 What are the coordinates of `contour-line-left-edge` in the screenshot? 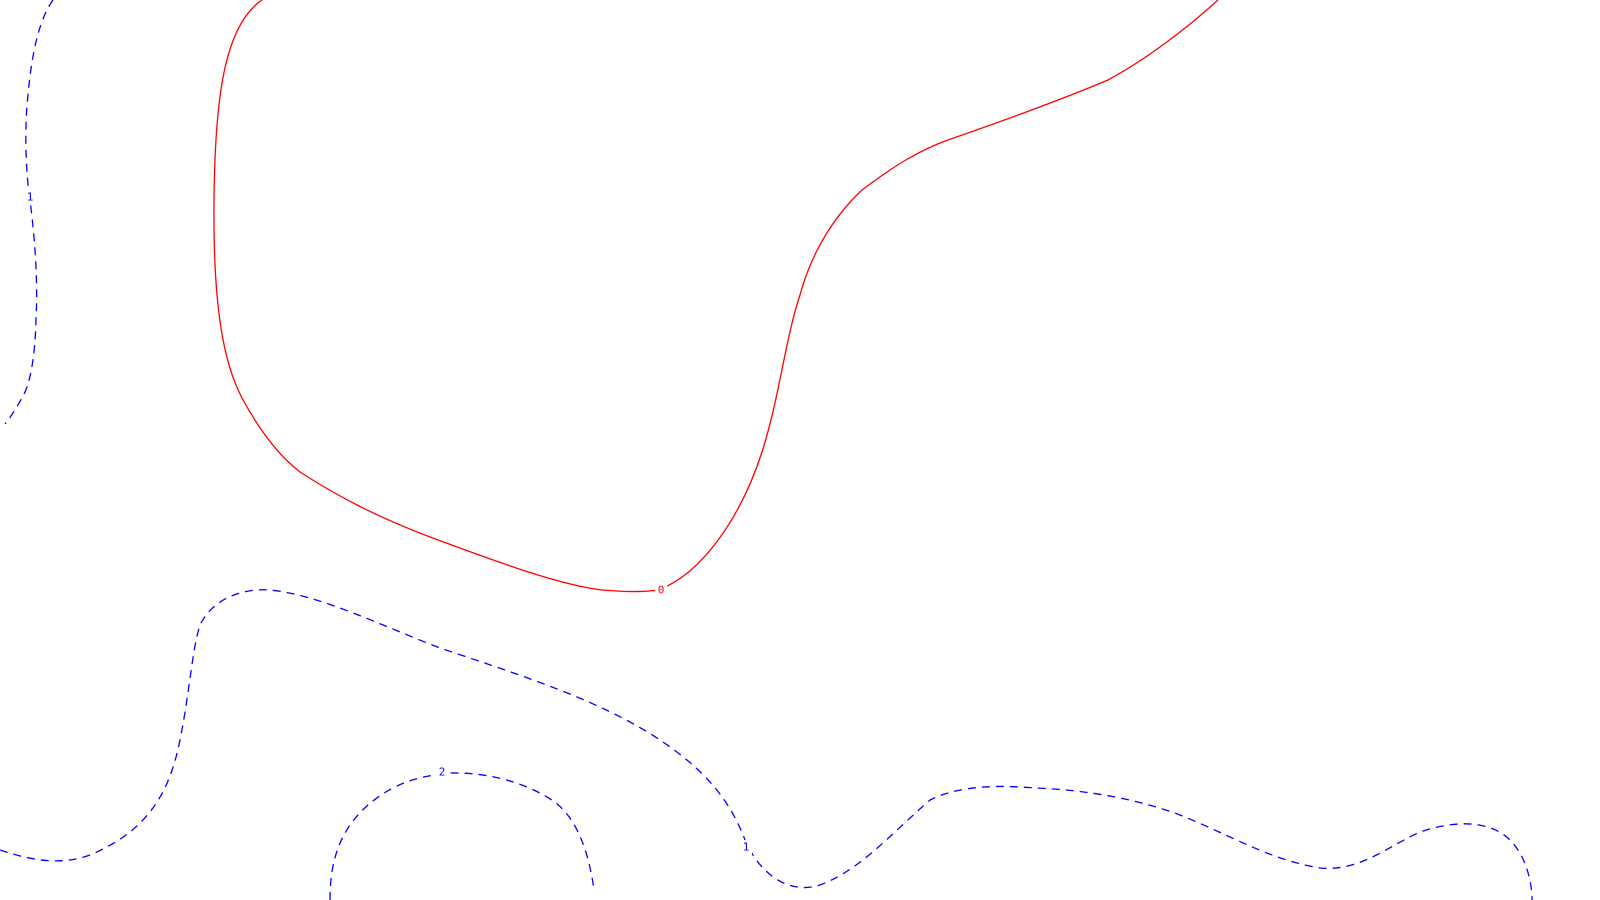 It's located at (29, 212).